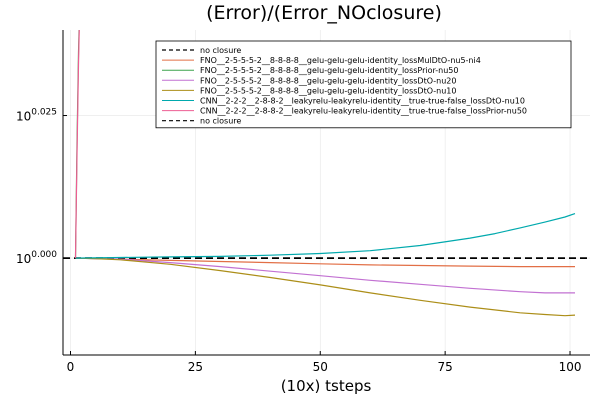 The width and height of the screenshot is (600, 400). What do you see at coordinates (71, 367) in the screenshot?
I see `x-tick-label: 0` at bounding box center [71, 367].